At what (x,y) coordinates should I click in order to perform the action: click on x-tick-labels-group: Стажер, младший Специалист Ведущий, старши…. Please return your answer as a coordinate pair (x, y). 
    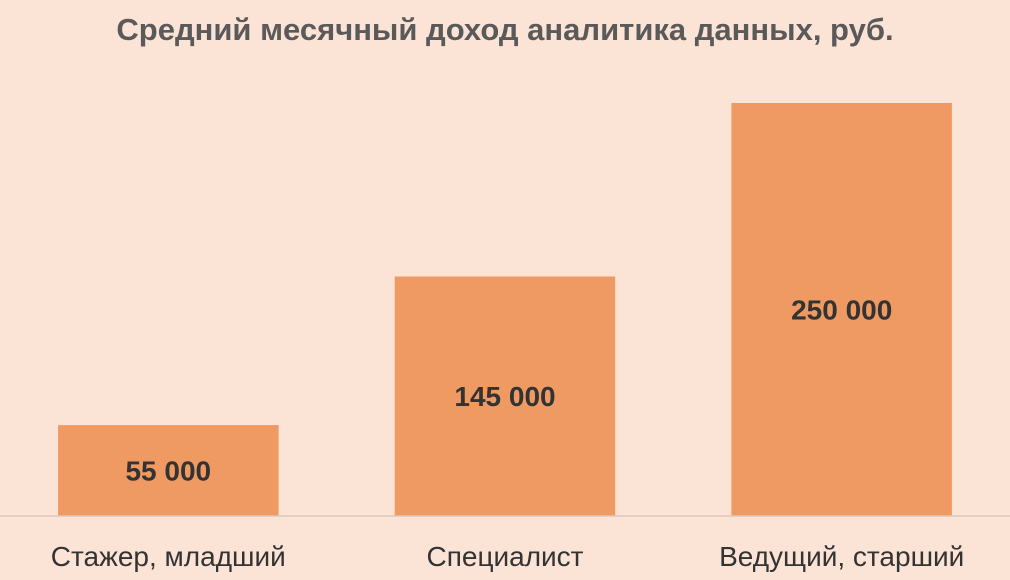
    Looking at the image, I should click on (508, 556).